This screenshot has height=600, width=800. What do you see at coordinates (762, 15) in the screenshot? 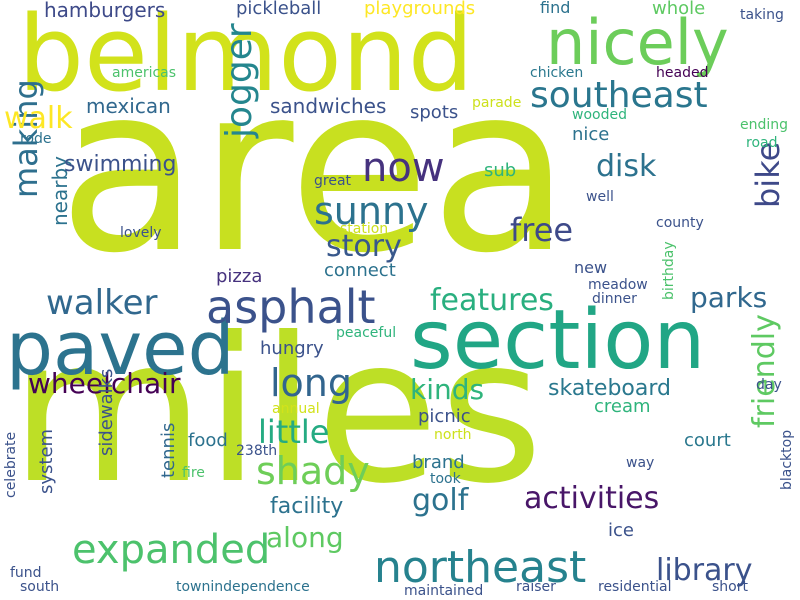
I see `word: taking` at bounding box center [762, 15].